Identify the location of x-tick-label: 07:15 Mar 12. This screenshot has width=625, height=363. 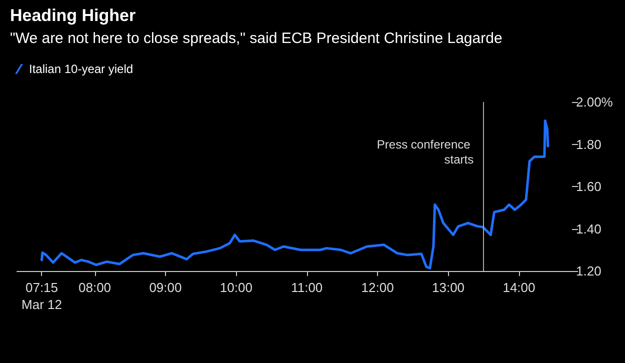
(42, 296).